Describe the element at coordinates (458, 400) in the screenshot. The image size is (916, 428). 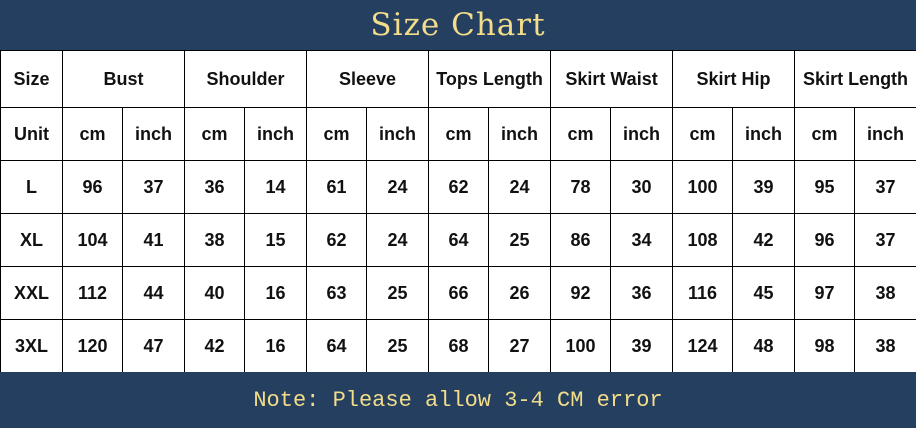
I see `note-text: Note: Please allow 3-4 CM error` at that location.